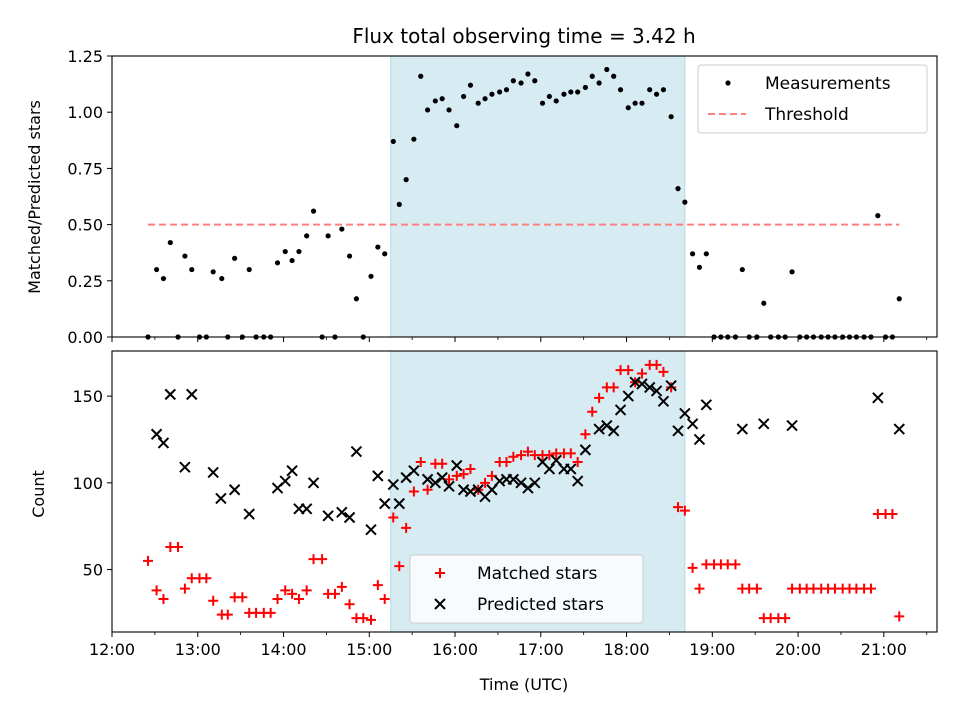  What do you see at coordinates (87, 483) in the screenshot?
I see `bottom-y-tick-label: 100` at bounding box center [87, 483].